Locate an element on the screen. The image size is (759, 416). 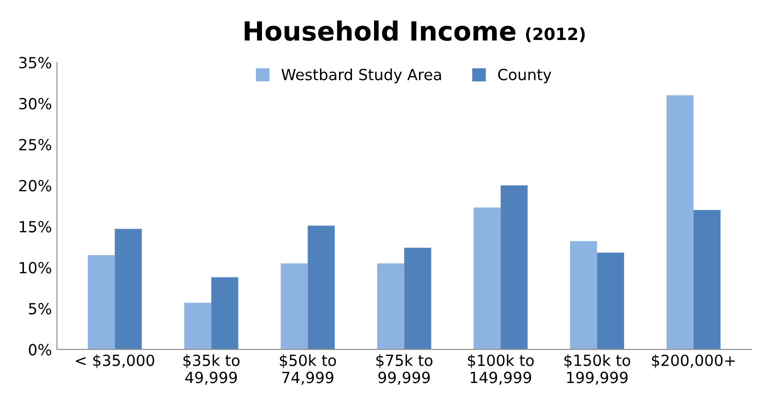
y-tick-label: 5% is located at coordinates (40, 308).